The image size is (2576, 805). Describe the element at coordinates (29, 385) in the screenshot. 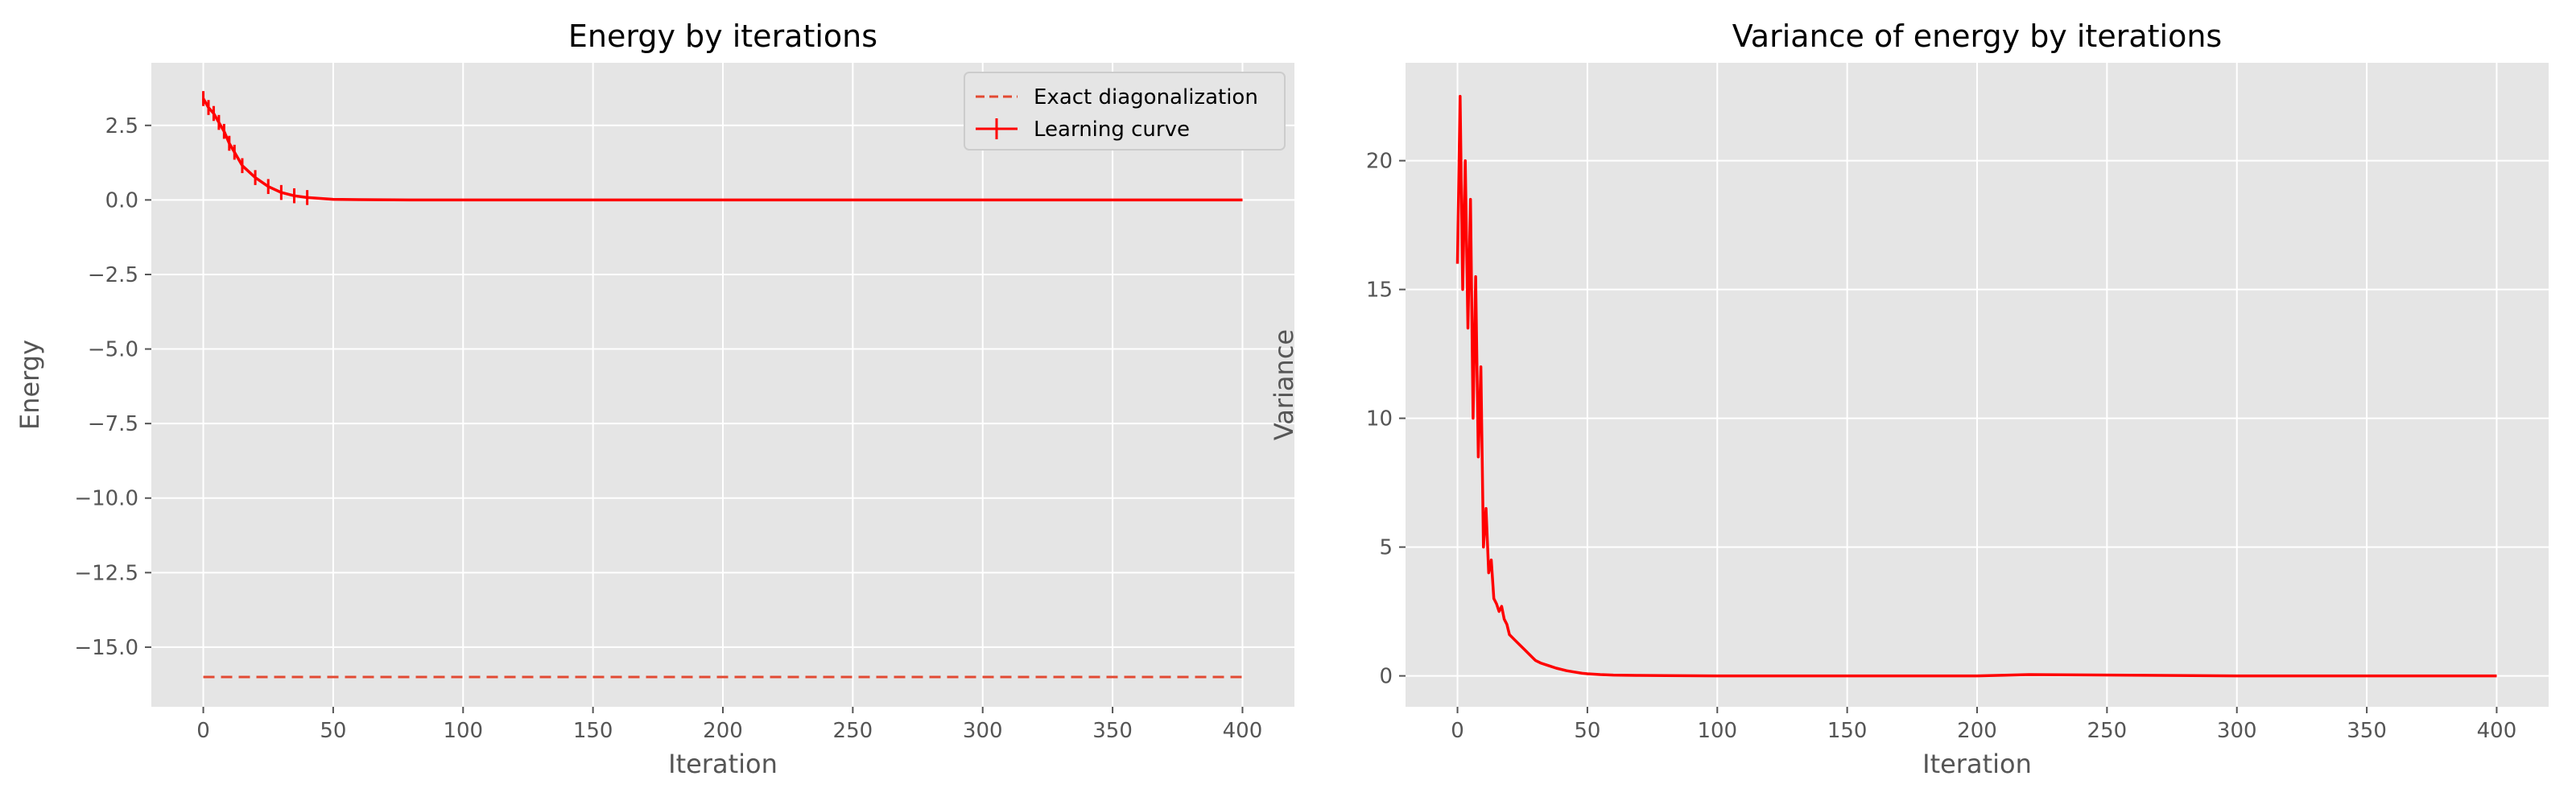

I see `y-axis-label: Energy` at that location.